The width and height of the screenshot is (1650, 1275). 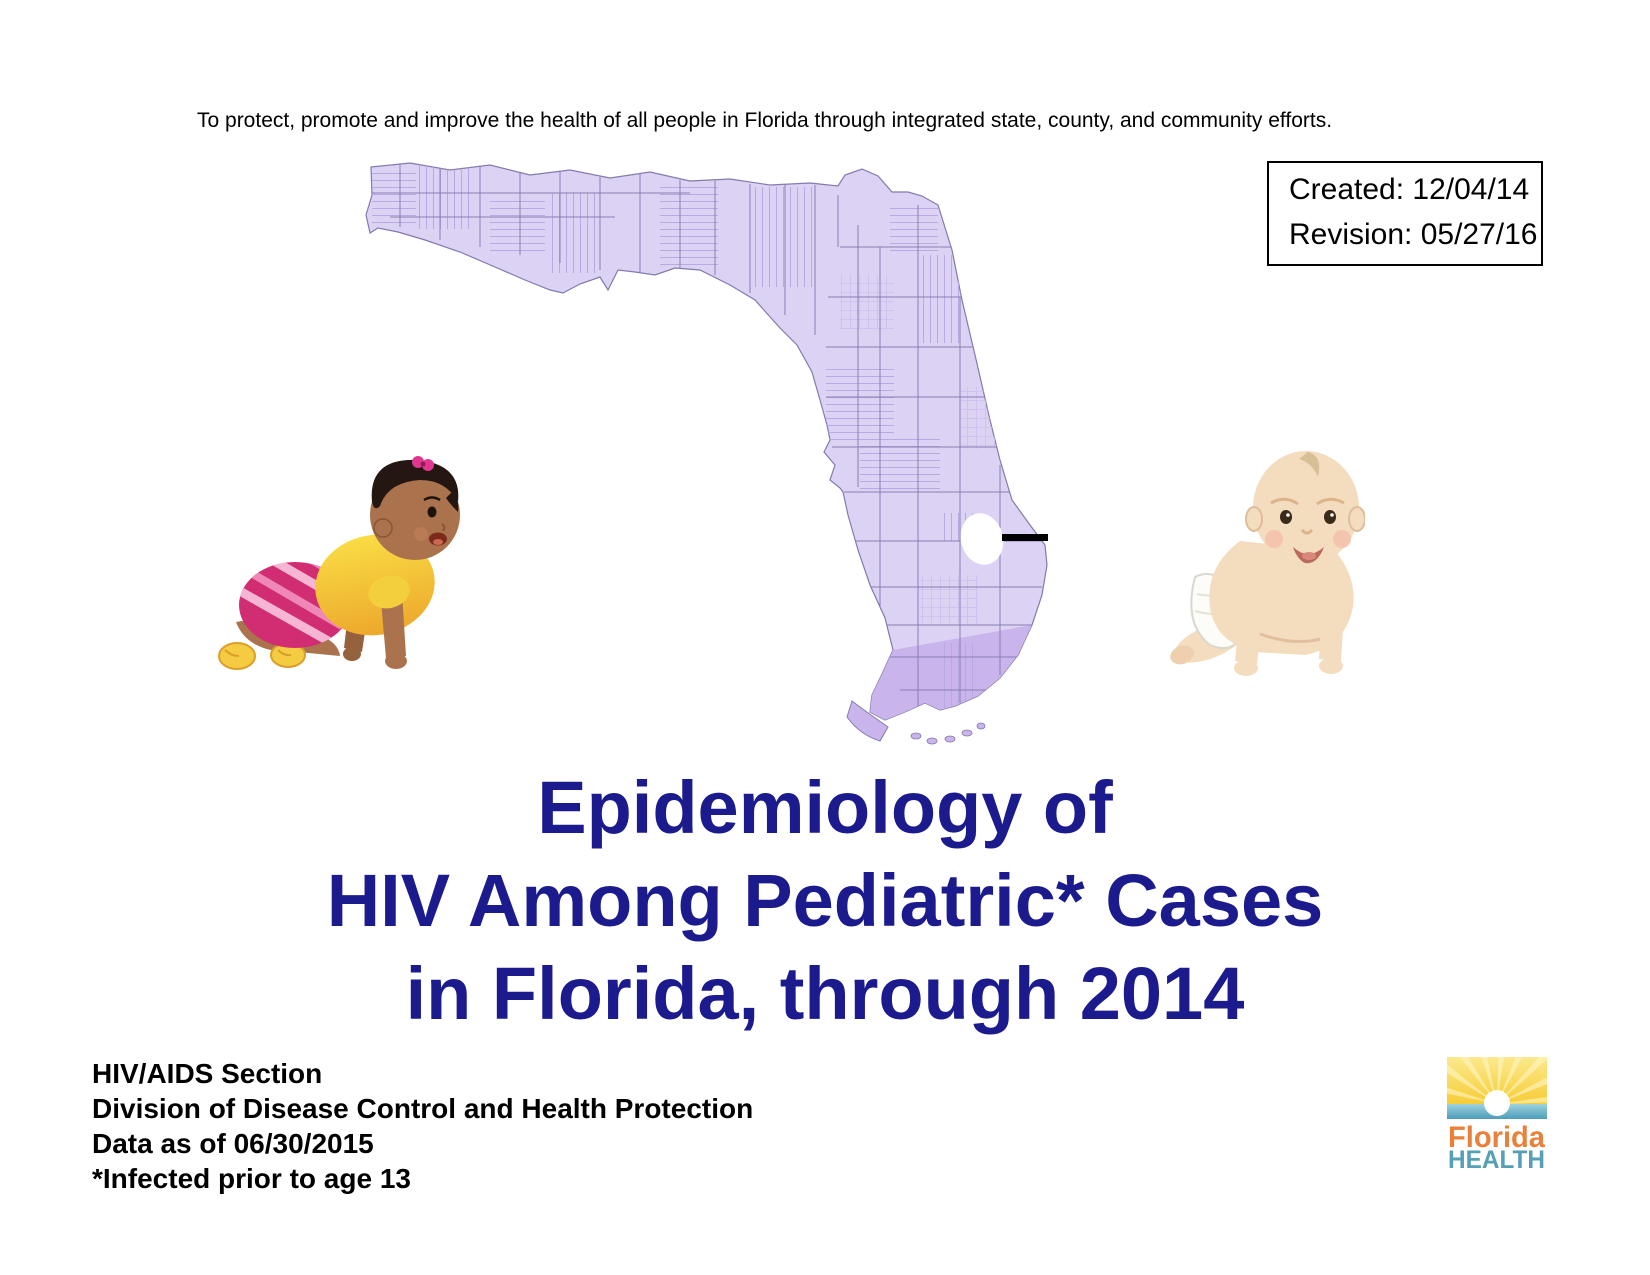 What do you see at coordinates (1496, 1137) in the screenshot?
I see `logo-word-florida: Florida` at bounding box center [1496, 1137].